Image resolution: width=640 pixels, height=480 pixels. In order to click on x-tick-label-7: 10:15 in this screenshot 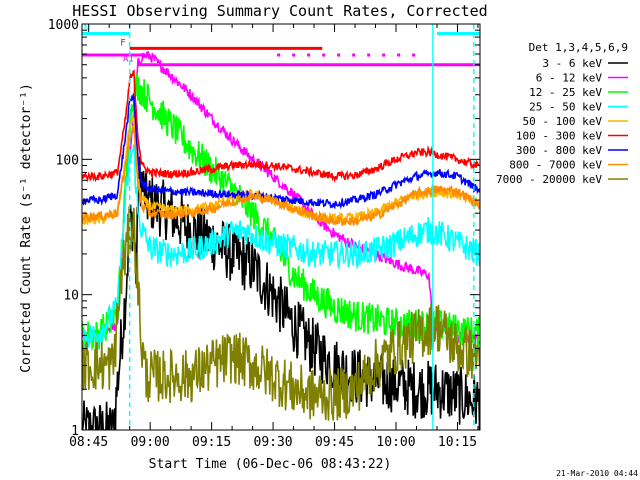, I will do `click(457, 442)`.